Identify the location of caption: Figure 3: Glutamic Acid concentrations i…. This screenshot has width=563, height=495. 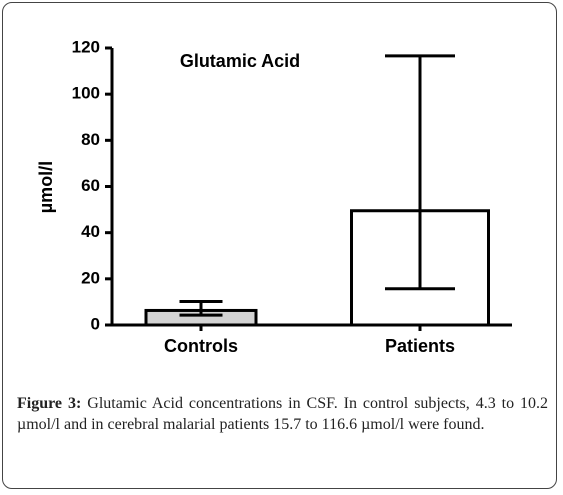
(282, 414).